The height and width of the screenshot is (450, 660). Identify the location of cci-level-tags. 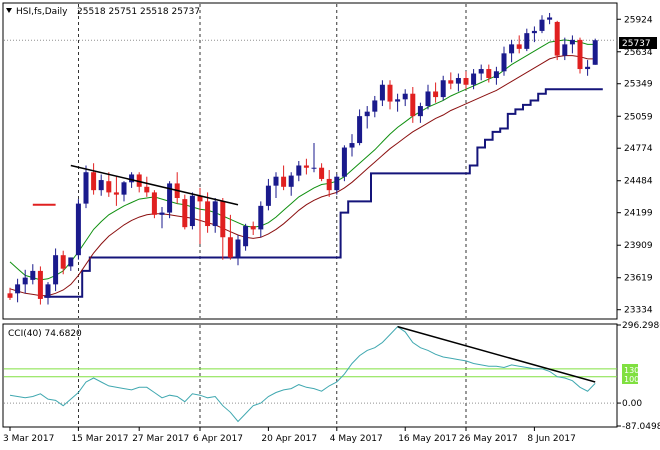
(630, 374).